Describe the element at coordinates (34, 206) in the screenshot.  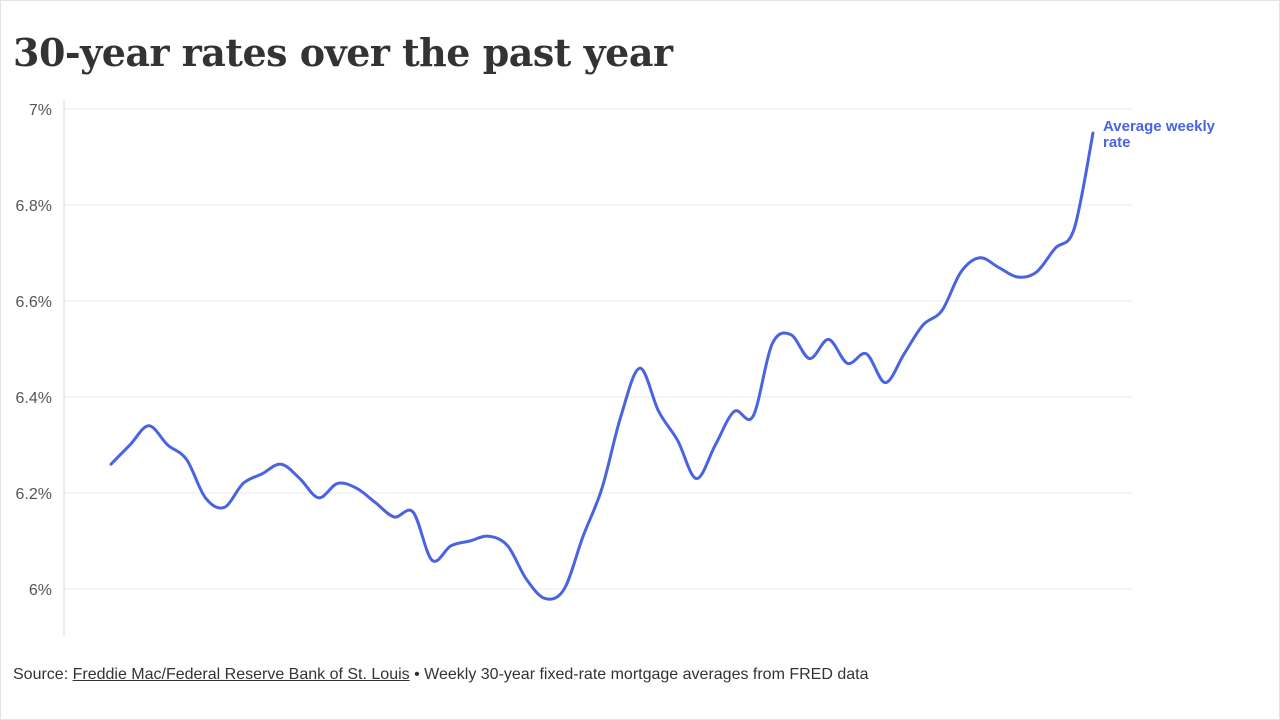
I see `y-tick-label: 6.8%` at that location.